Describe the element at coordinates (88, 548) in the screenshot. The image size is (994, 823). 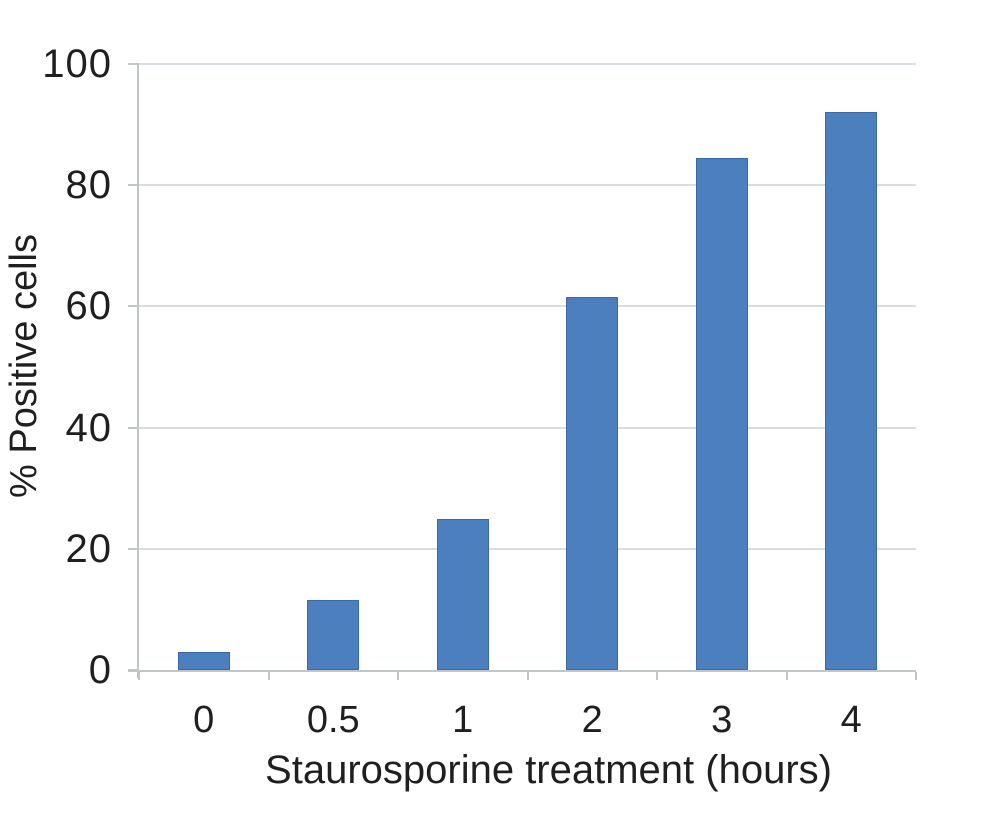
I see `y-tick-label-20: 20` at that location.